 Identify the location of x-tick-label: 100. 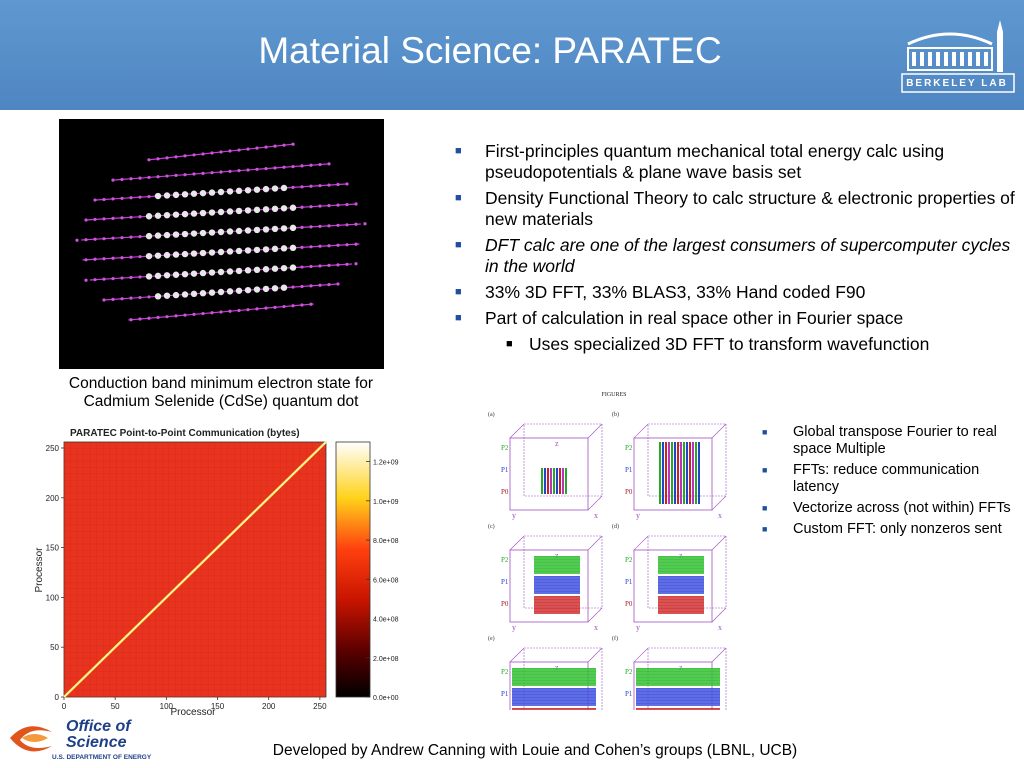
(167, 706).